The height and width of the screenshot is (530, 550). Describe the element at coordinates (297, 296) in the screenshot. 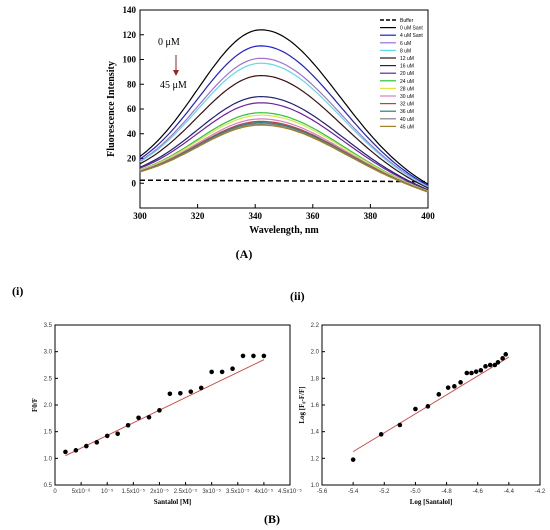

I see `panel-label-ii: (ii)` at that location.